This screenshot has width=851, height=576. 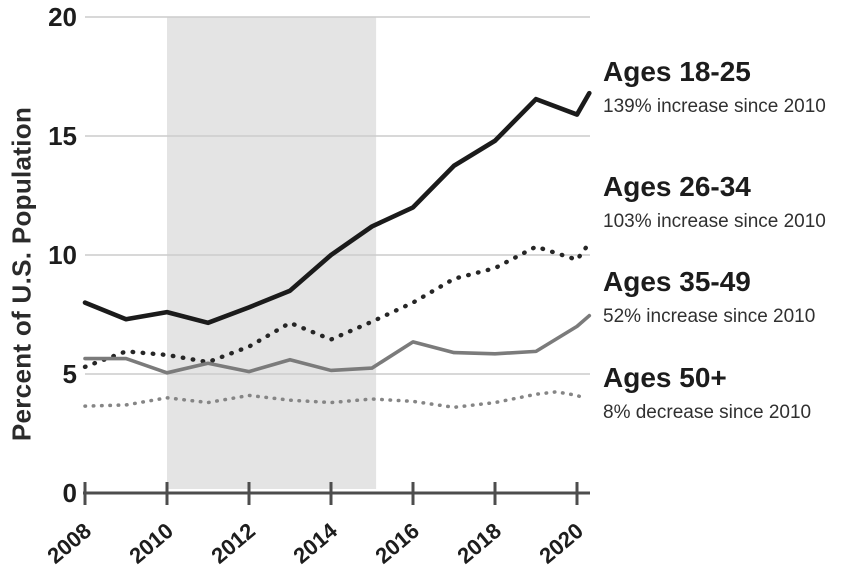 I want to click on x-tick-label: 2016, so click(x=397, y=543).